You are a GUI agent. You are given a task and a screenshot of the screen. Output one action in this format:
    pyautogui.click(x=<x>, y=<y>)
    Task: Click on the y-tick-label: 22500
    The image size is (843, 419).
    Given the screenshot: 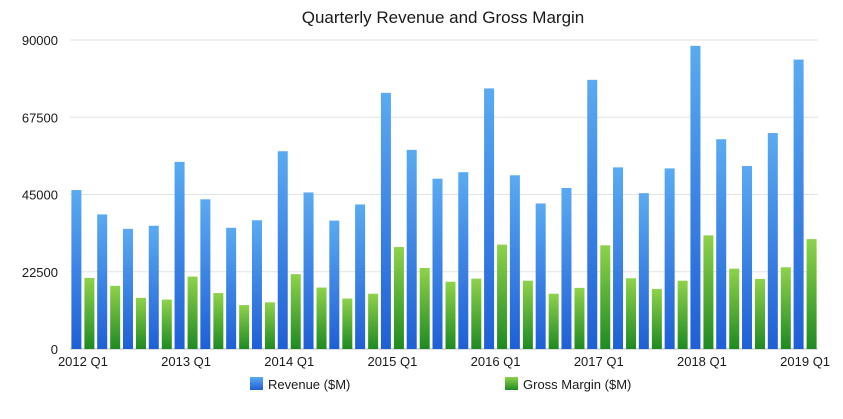 What is the action you would take?
    pyautogui.click(x=40, y=272)
    